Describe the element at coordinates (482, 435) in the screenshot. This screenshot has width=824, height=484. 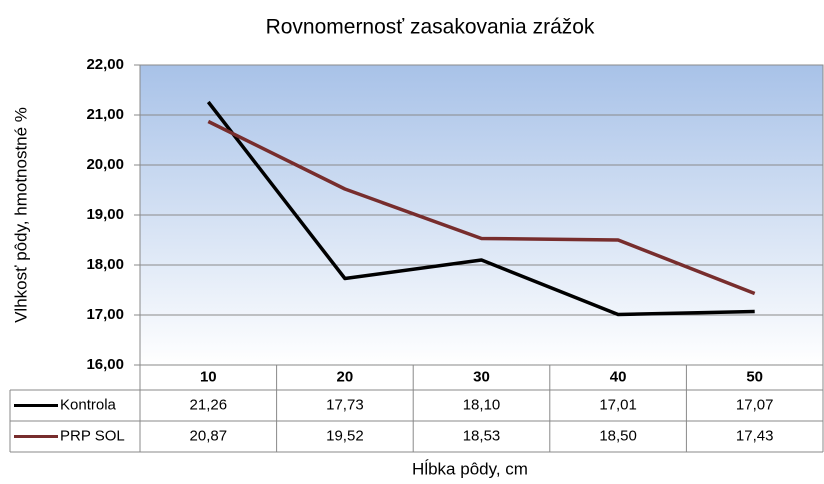
I see `table-value: 18,53` at that location.